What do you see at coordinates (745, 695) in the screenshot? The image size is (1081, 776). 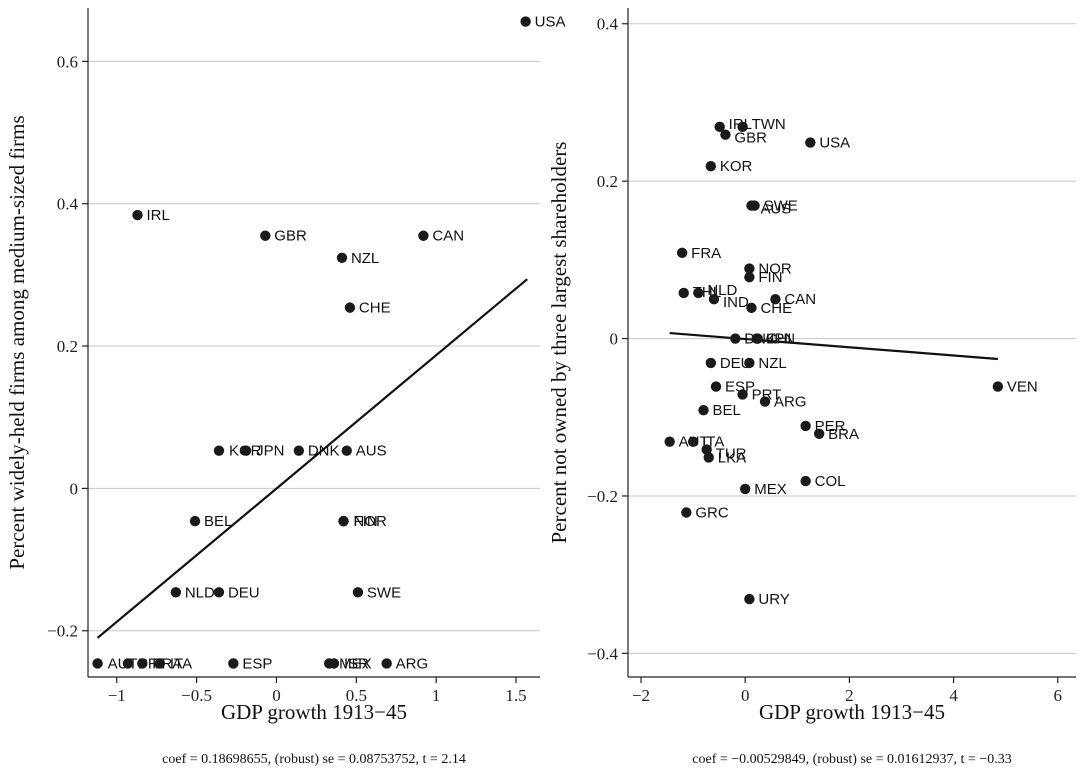 I see `x-tick-label: 0` at bounding box center [745, 695].